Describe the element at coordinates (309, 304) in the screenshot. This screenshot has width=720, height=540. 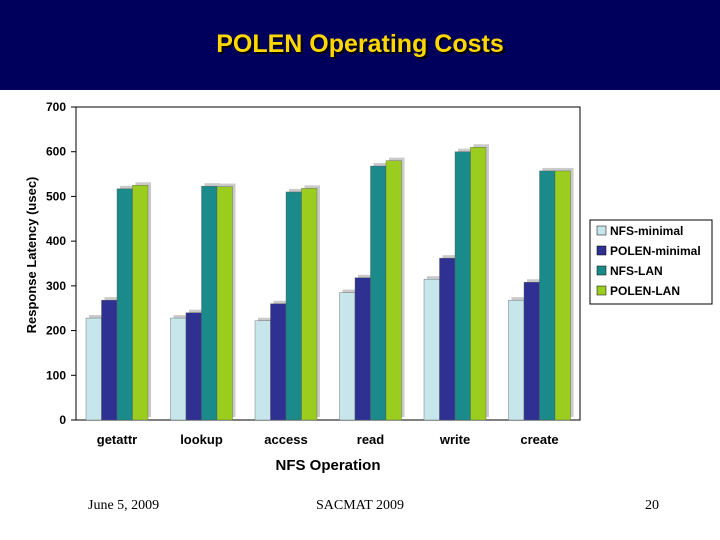
I see `bar-polen-lan-access` at that location.